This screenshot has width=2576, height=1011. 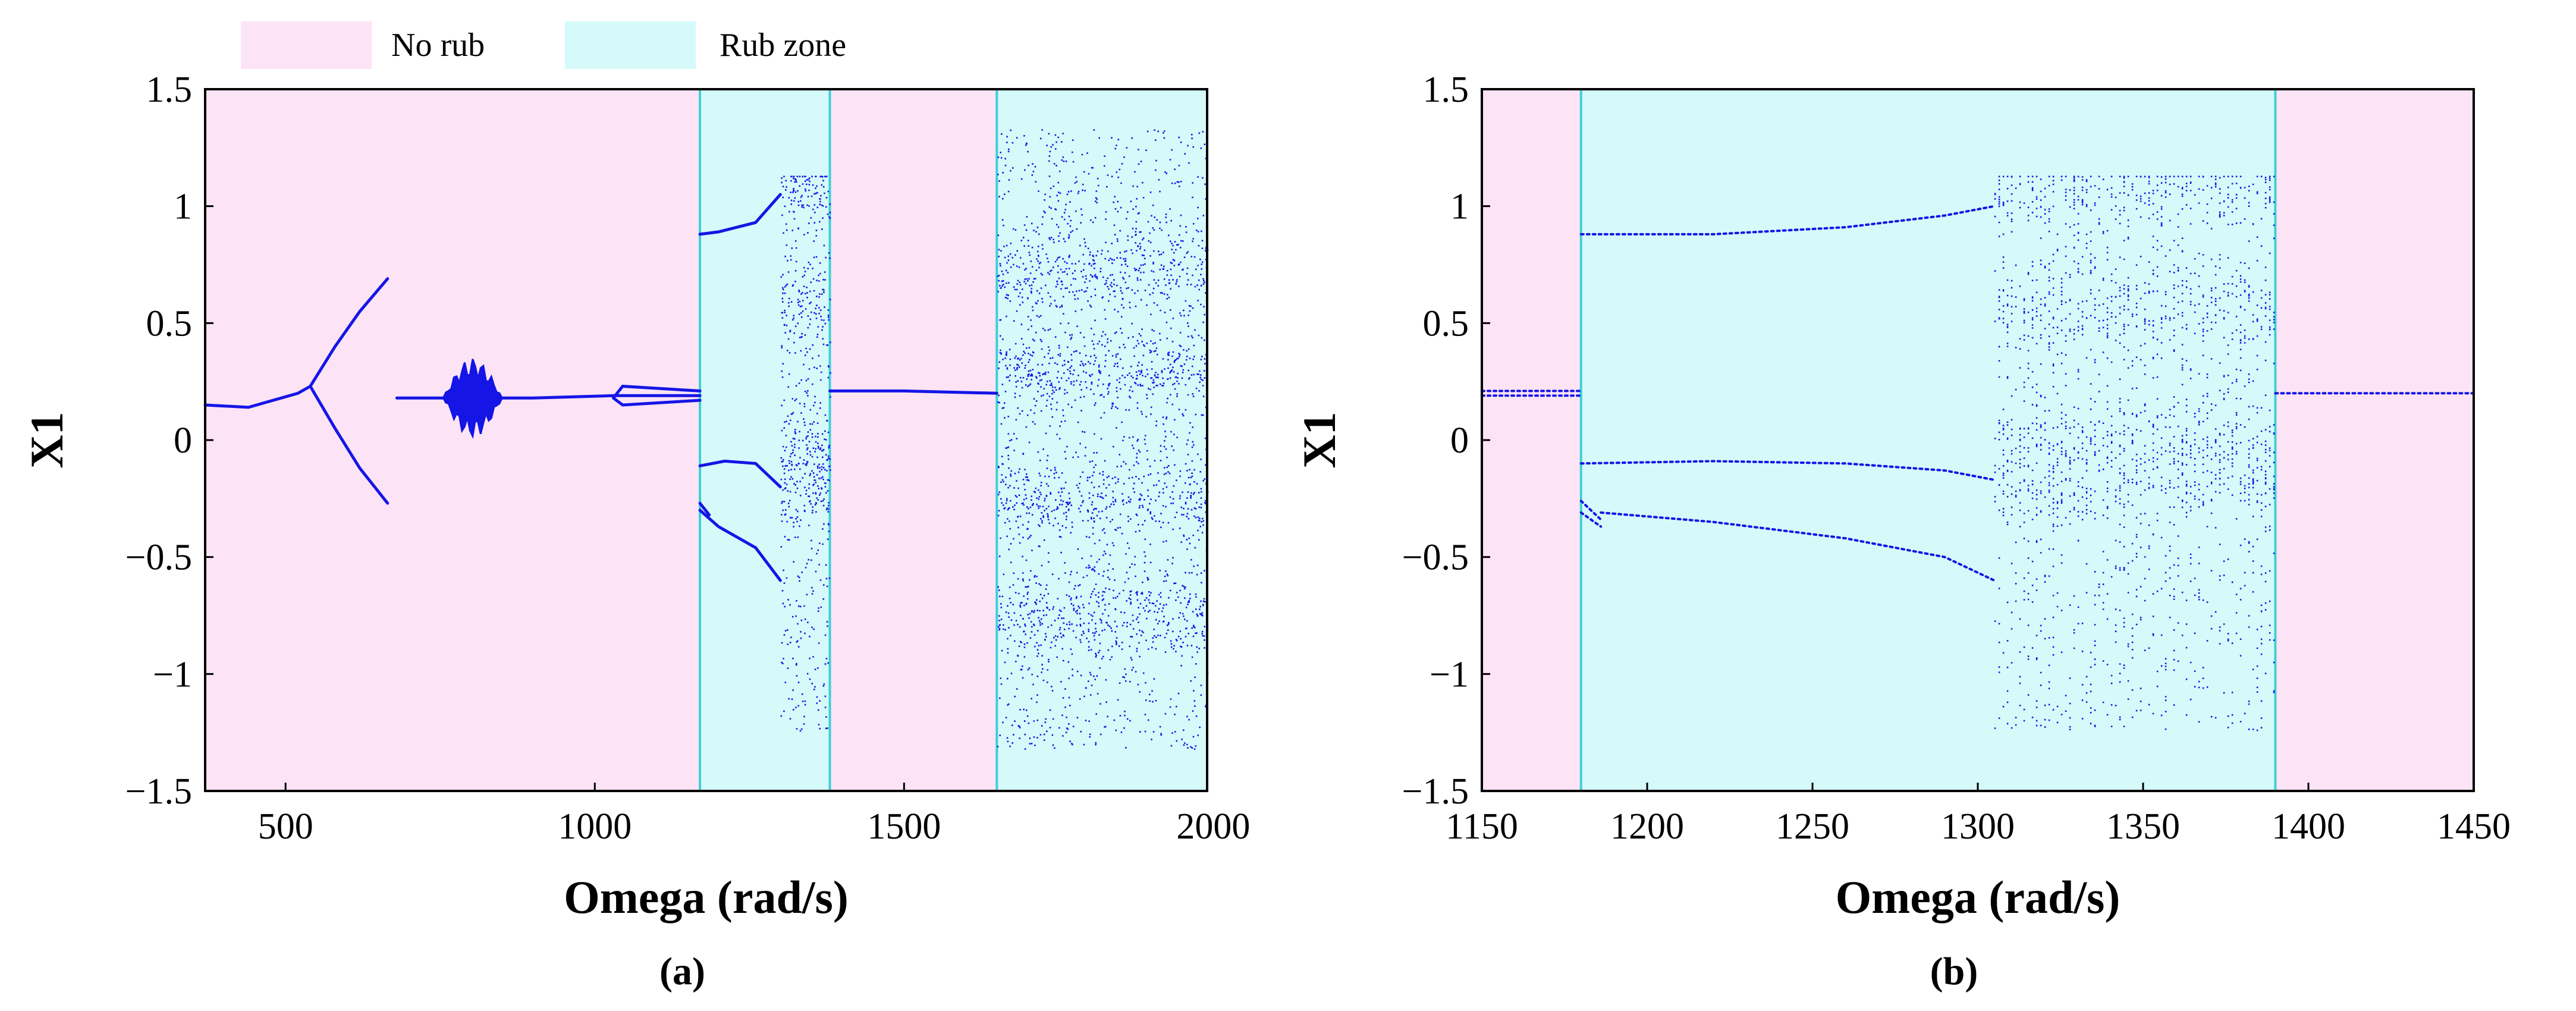 I want to click on x-tick-label: 500, so click(x=285, y=827).